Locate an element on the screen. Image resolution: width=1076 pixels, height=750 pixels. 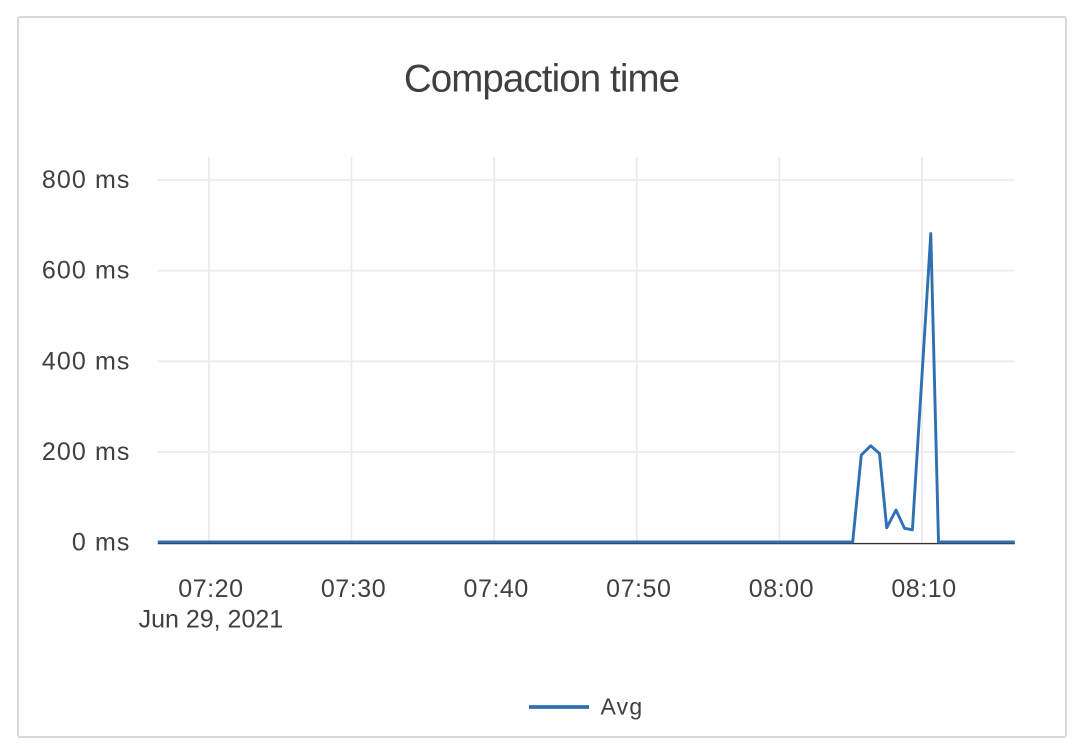
svg-text: 800 ms is located at coordinates (86, 180).